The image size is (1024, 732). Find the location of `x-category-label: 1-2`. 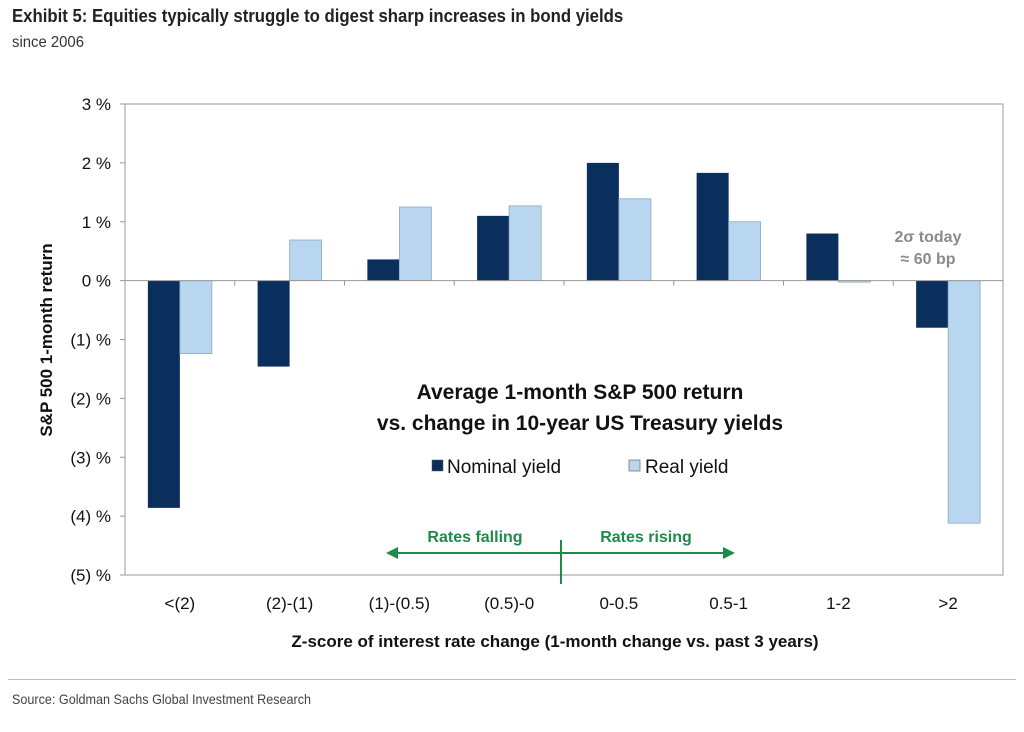

x-category-label: 1-2 is located at coordinates (838, 603).